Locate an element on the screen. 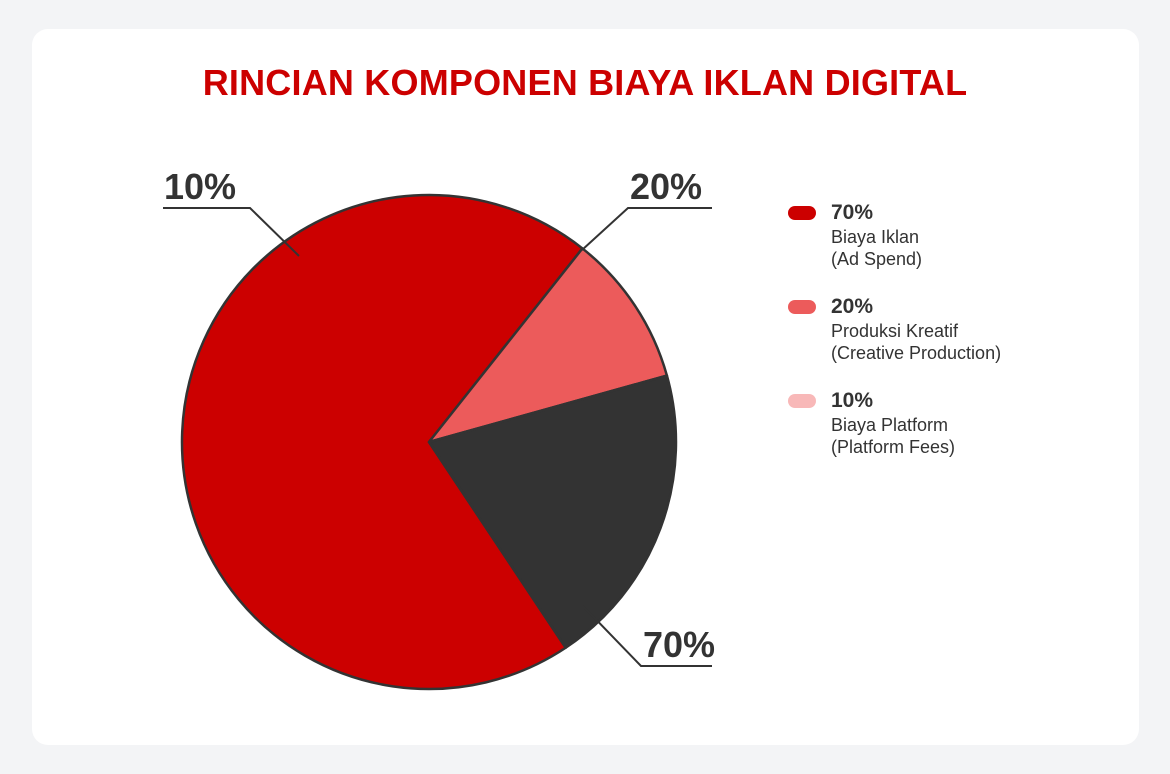 This screenshot has width=1170, height=774. legend-percent: 20% is located at coordinates (852, 306).